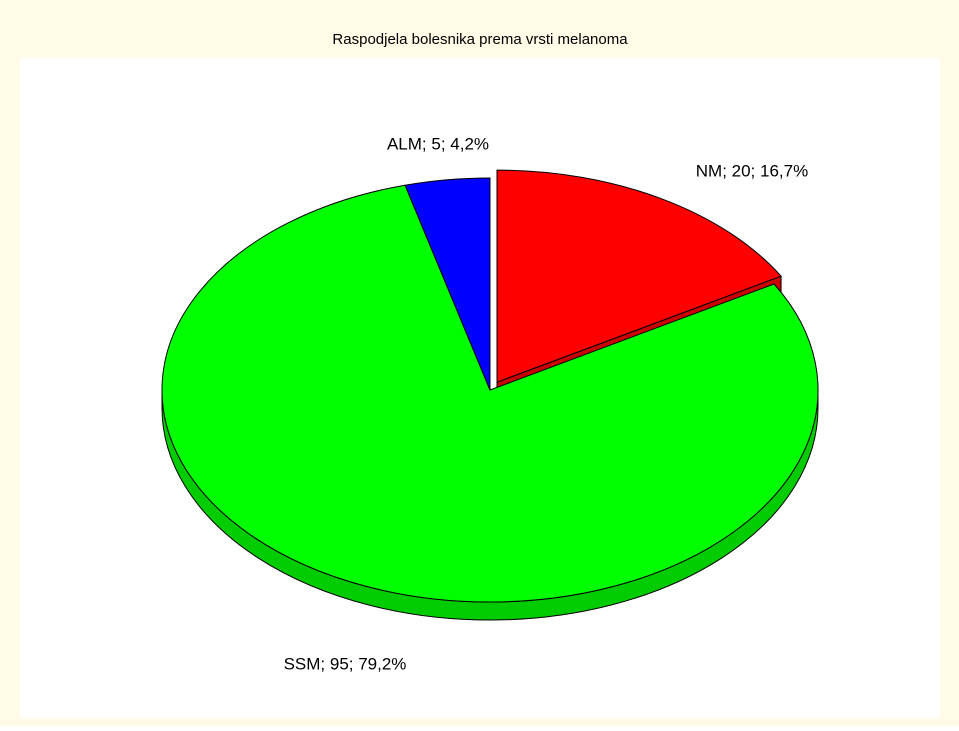 The width and height of the screenshot is (959, 731). What do you see at coordinates (345, 663) in the screenshot?
I see `data-label: SSM; 95; 79,2%` at bounding box center [345, 663].